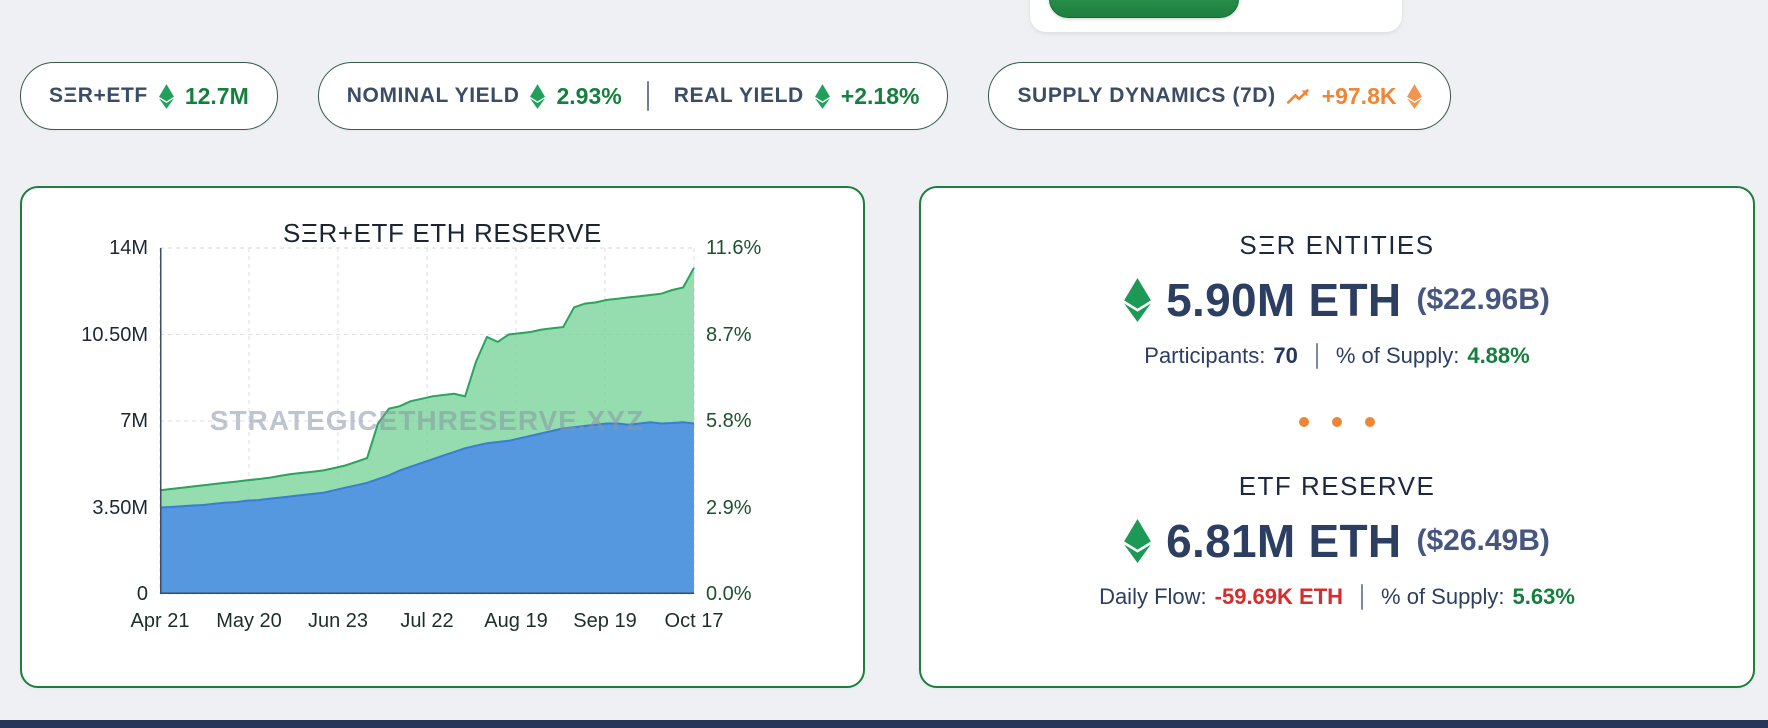 The image size is (1768, 728). Describe the element at coordinates (1285, 355) in the screenshot. I see `participants-value: 70` at that location.